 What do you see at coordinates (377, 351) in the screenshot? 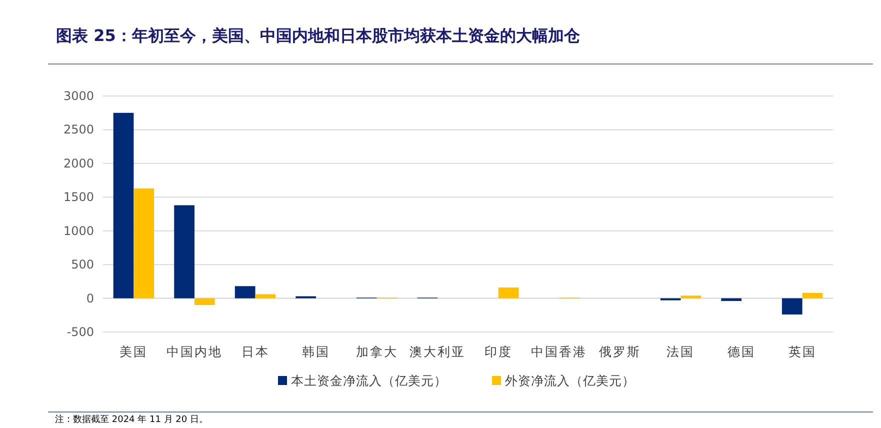
I see `x-tick-label: 加拿大` at bounding box center [377, 351].